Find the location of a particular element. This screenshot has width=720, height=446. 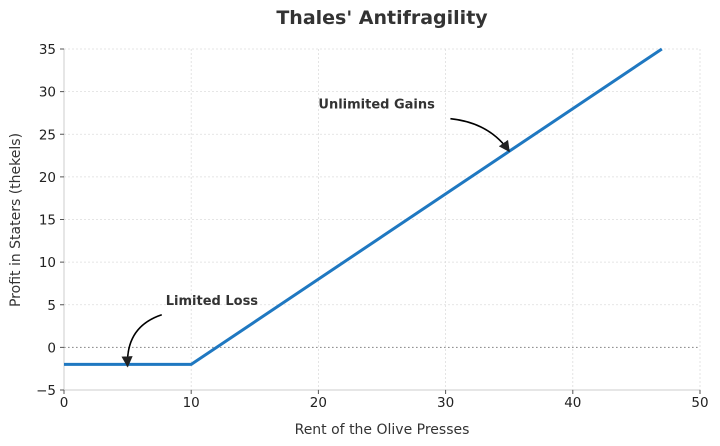

y-tick-label: 5 is located at coordinates (51, 306).